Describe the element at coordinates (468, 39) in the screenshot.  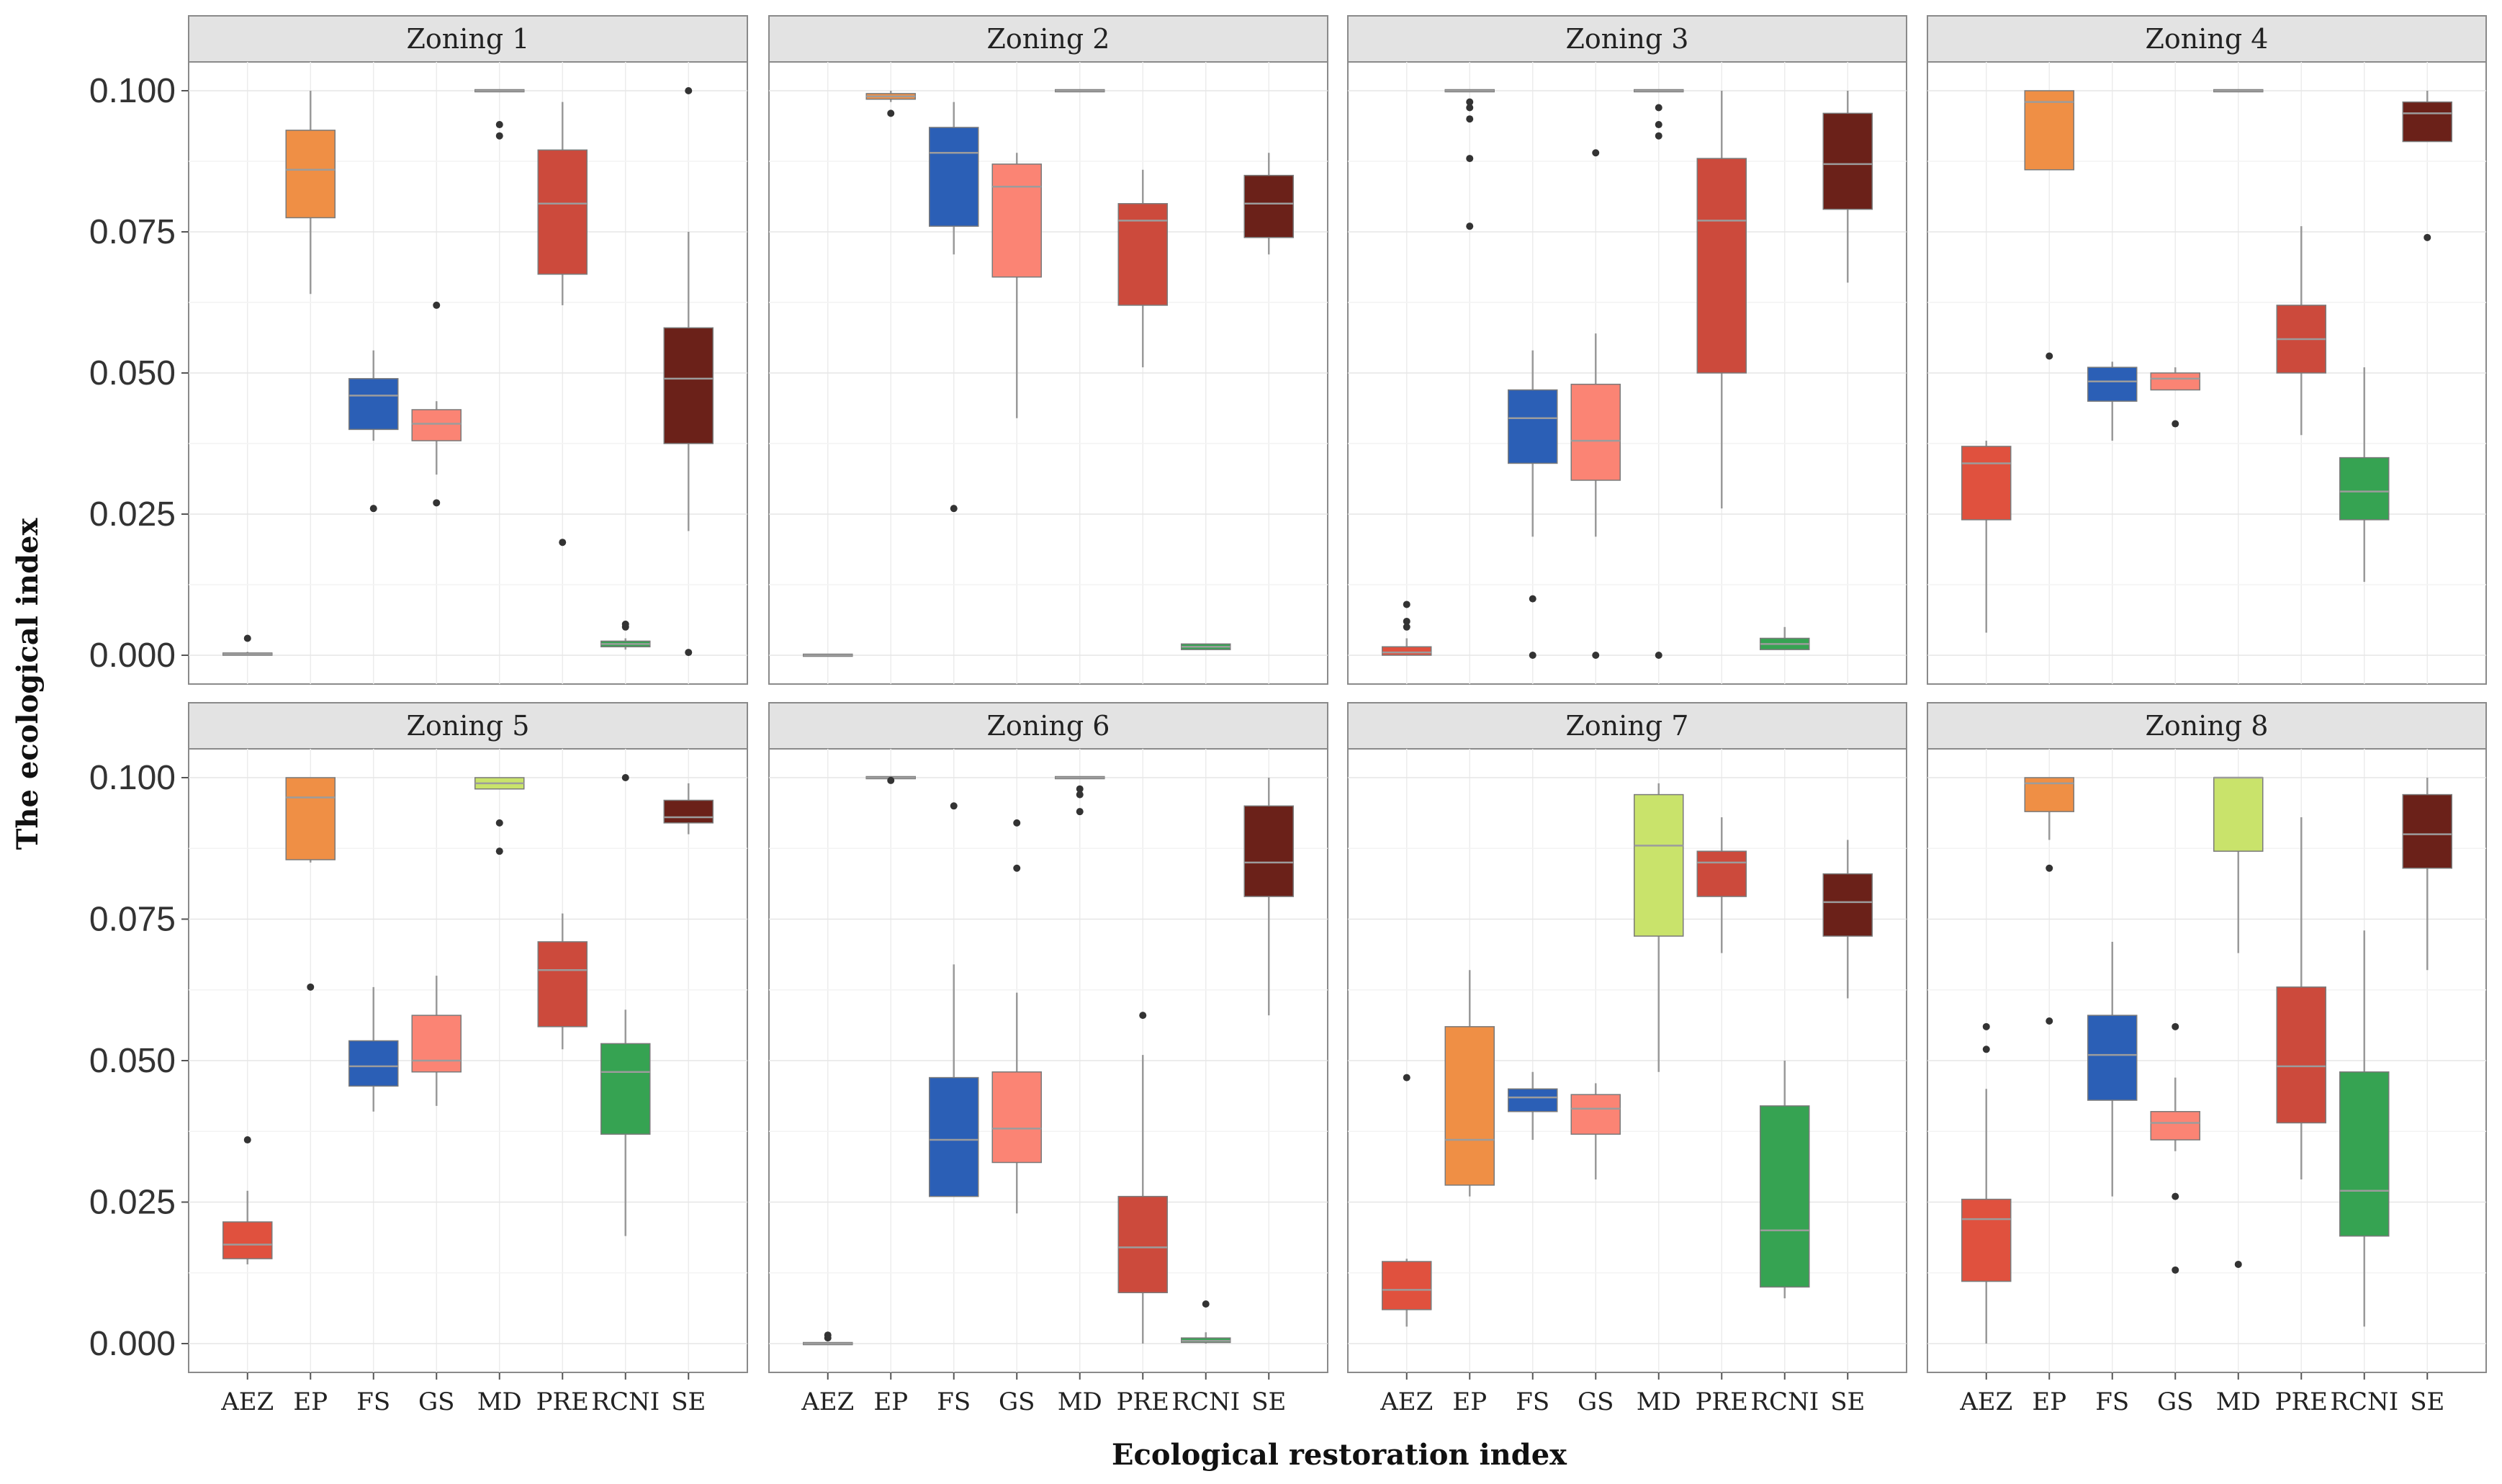
I see `panel-title: Zoning 1` at that location.